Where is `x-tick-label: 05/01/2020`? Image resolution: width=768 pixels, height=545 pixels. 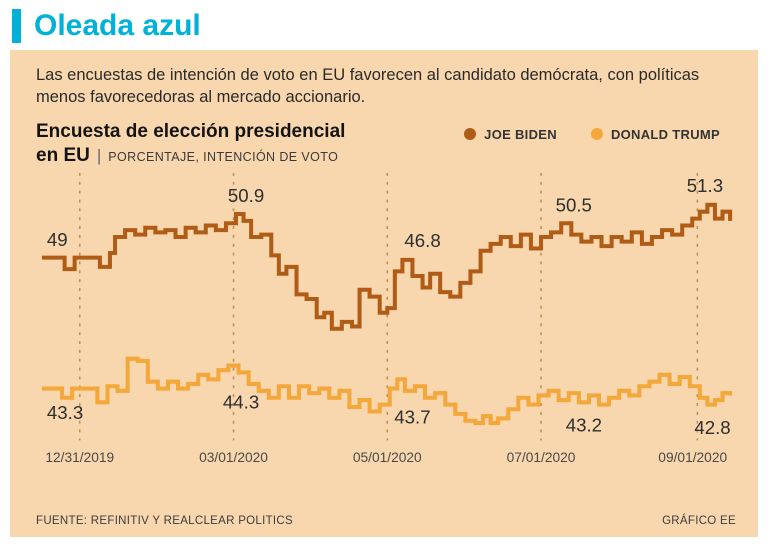 x-tick-label: 05/01/2020 is located at coordinates (387, 457).